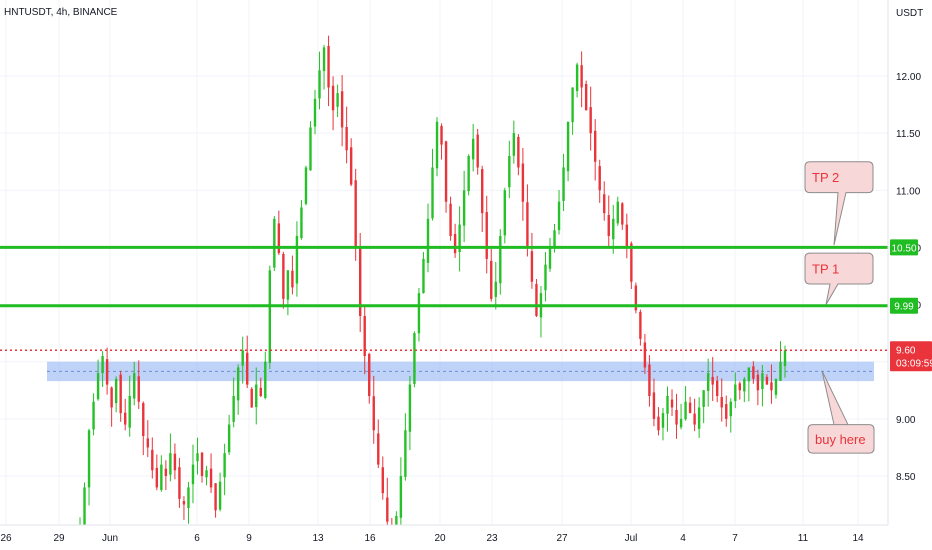 This screenshot has height=550, width=932. What do you see at coordinates (6, 538) in the screenshot?
I see `x-tick-label: 26` at bounding box center [6, 538].